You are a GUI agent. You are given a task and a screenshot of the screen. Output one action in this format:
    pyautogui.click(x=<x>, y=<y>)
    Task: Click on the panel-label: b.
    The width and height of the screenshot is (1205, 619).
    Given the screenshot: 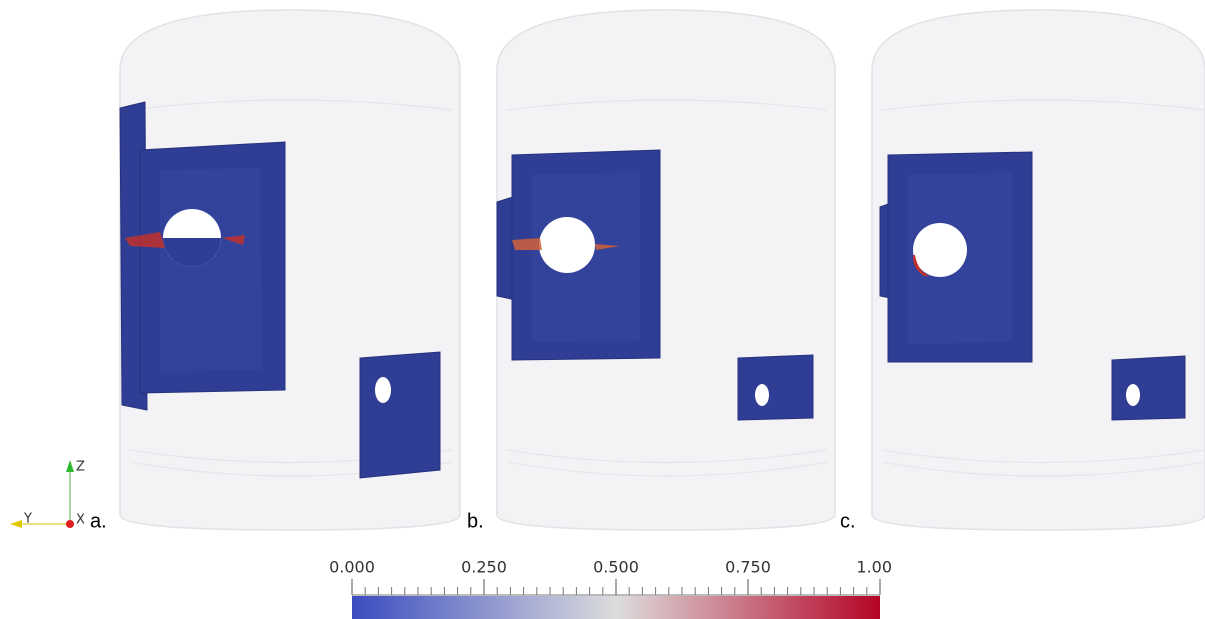 What is the action you would take?
    pyautogui.click(x=475, y=521)
    